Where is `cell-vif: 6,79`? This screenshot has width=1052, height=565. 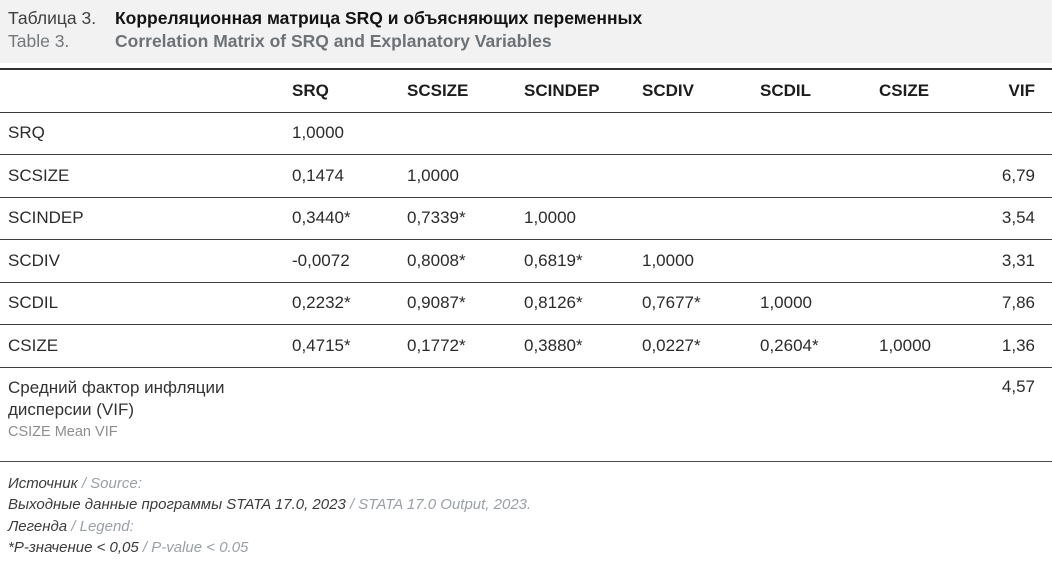 cell-vif: 6,79 is located at coordinates (1023, 176).